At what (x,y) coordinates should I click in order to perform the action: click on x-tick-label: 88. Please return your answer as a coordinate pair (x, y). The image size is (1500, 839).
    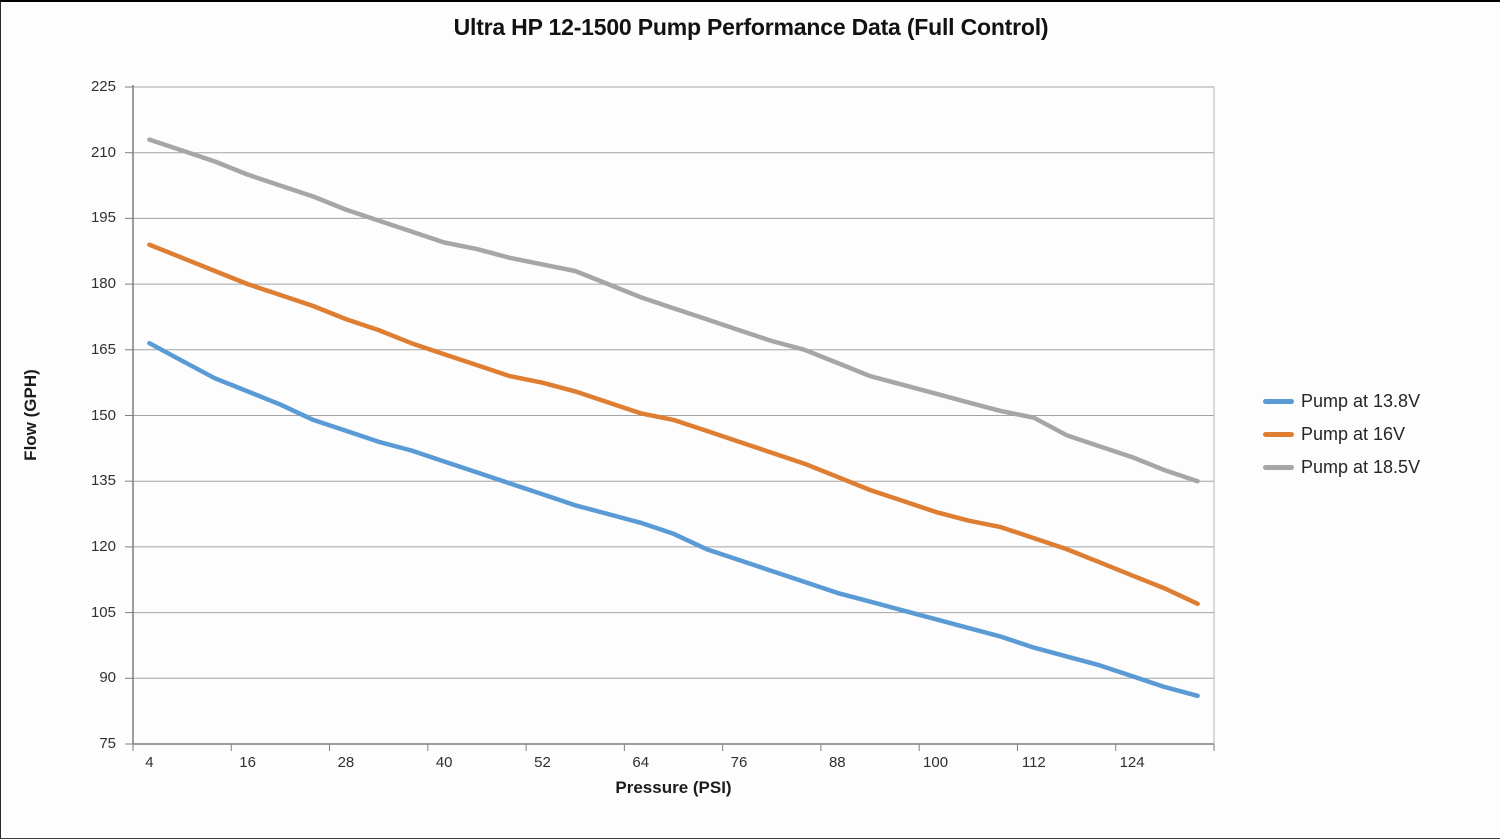
    Looking at the image, I should click on (837, 762).